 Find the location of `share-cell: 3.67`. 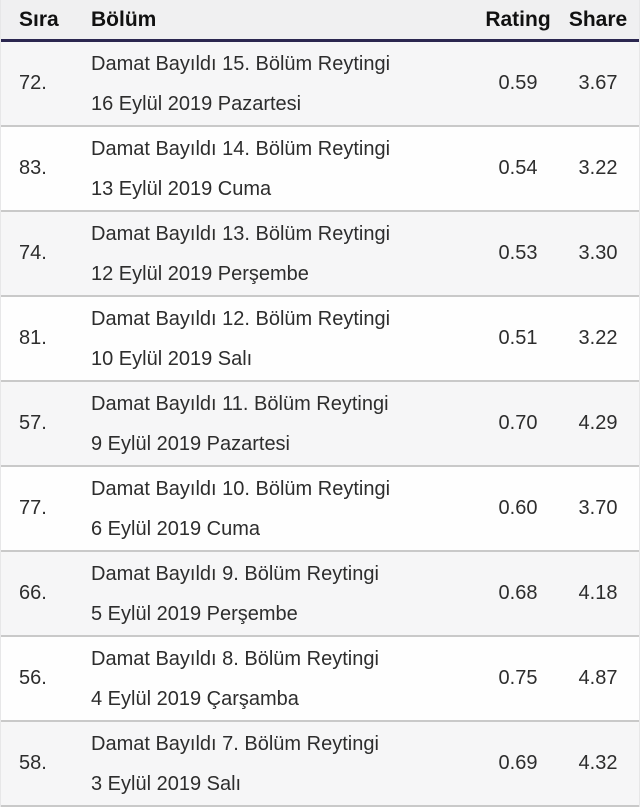

share-cell: 3.67 is located at coordinates (598, 83).